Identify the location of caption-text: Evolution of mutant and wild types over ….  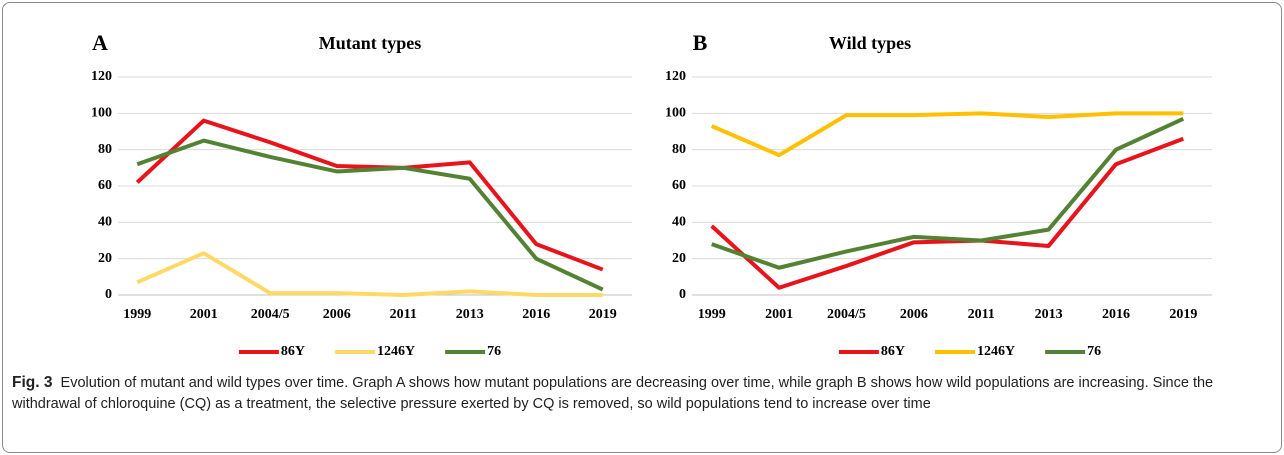
(613, 393).